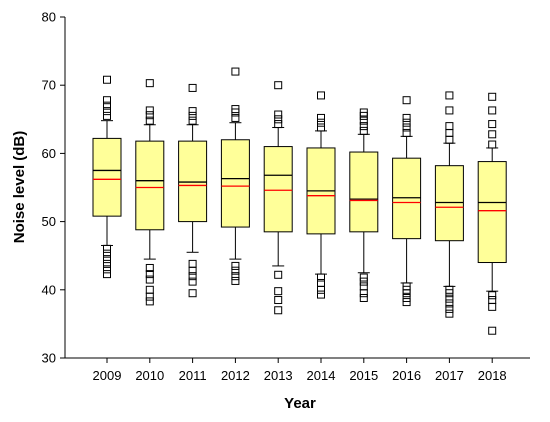 The height and width of the screenshot is (422, 550). I want to click on x-tick-label: 2017, so click(449, 375).